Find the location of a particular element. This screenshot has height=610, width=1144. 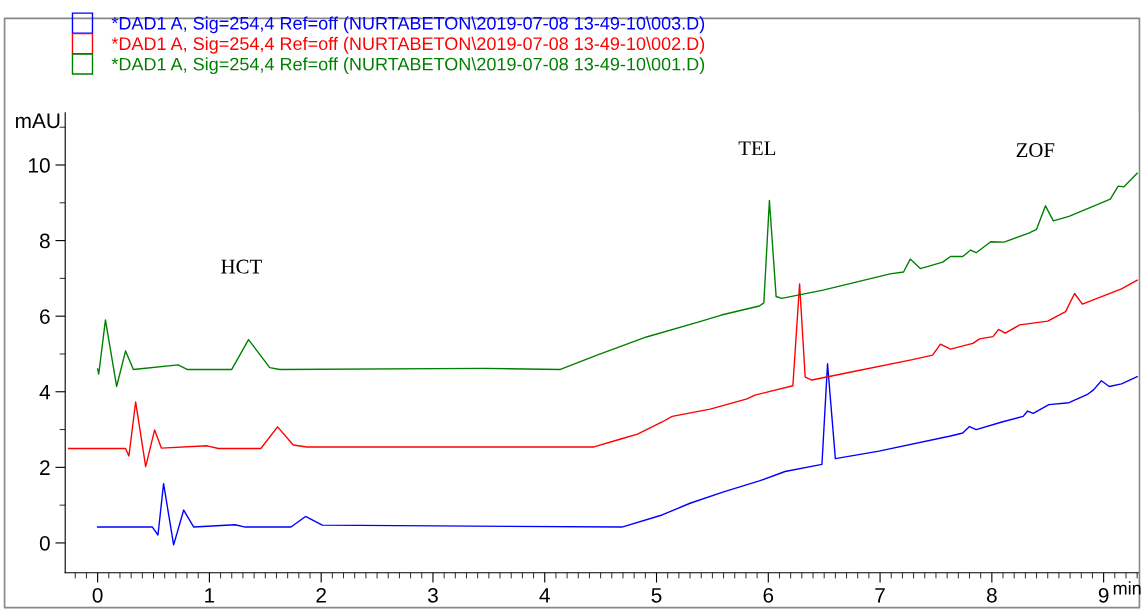

x-tick-label: 3 is located at coordinates (432, 595).